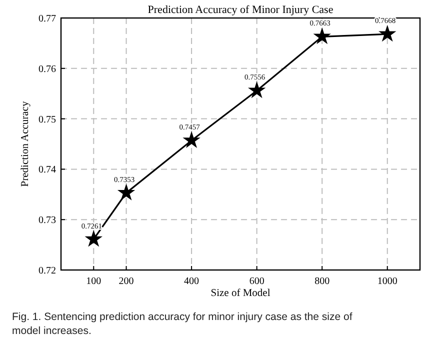 Image resolution: width=442 pixels, height=349 pixels. Describe the element at coordinates (240, 293) in the screenshot. I see `x-axis-title: Size of Model` at that location.